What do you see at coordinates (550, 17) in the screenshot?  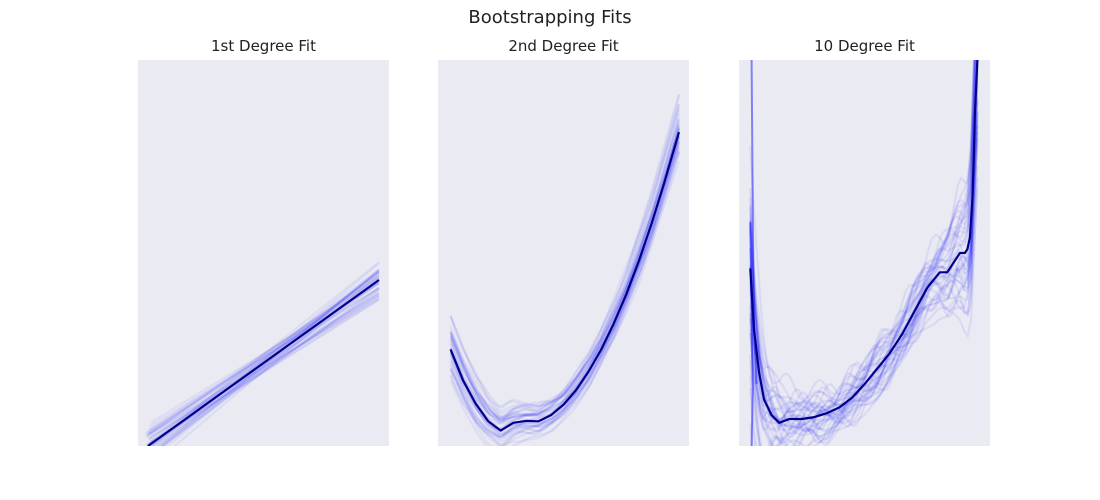 I see `figure-title: Bootstrapping Fits` at bounding box center [550, 17].